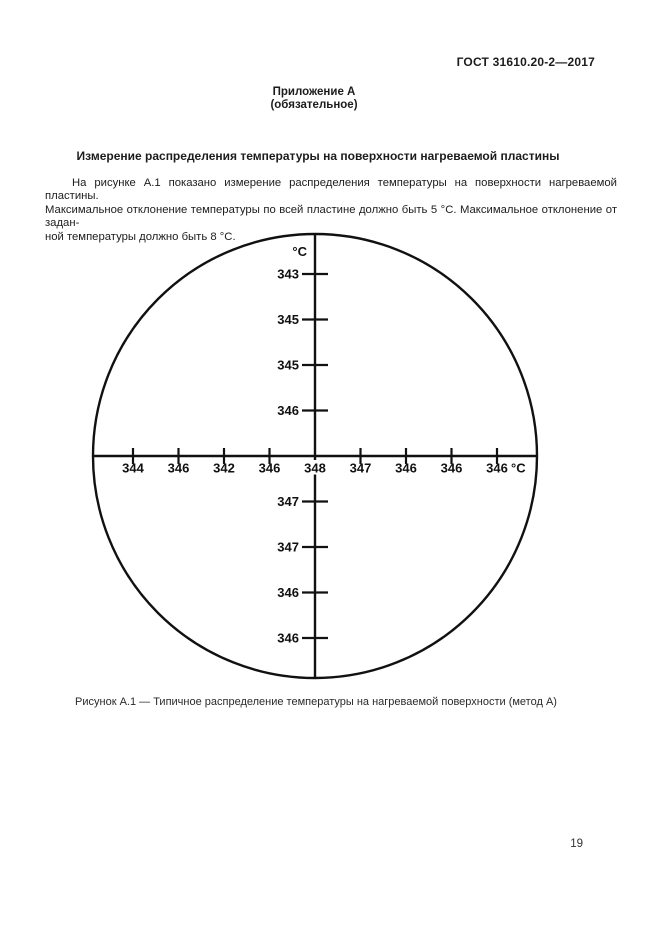 Image resolution: width=661 pixels, height=935 pixels. I want to click on appendix-heading: Приложение А (обязательное), so click(314, 99).